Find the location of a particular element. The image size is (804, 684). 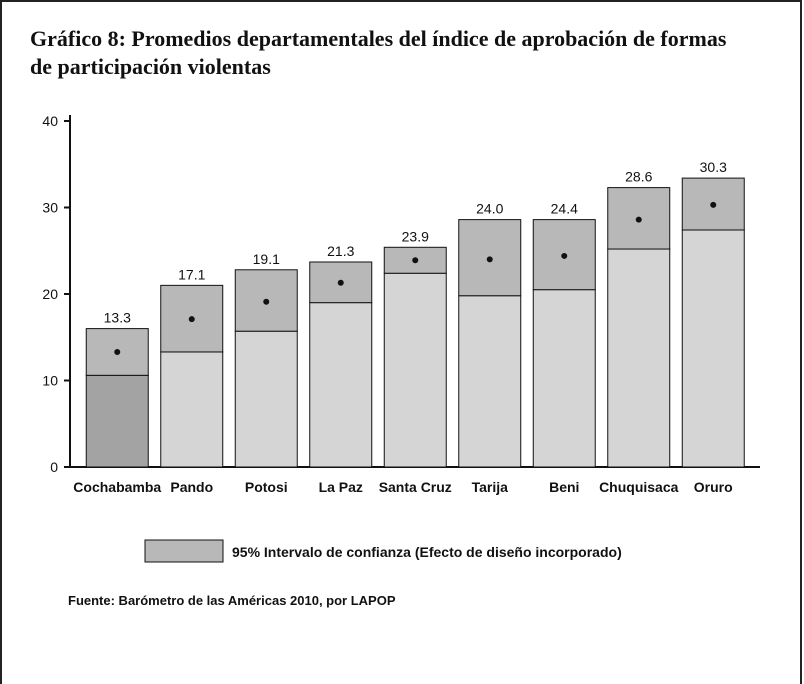

value-label: 23.9 is located at coordinates (415, 236).